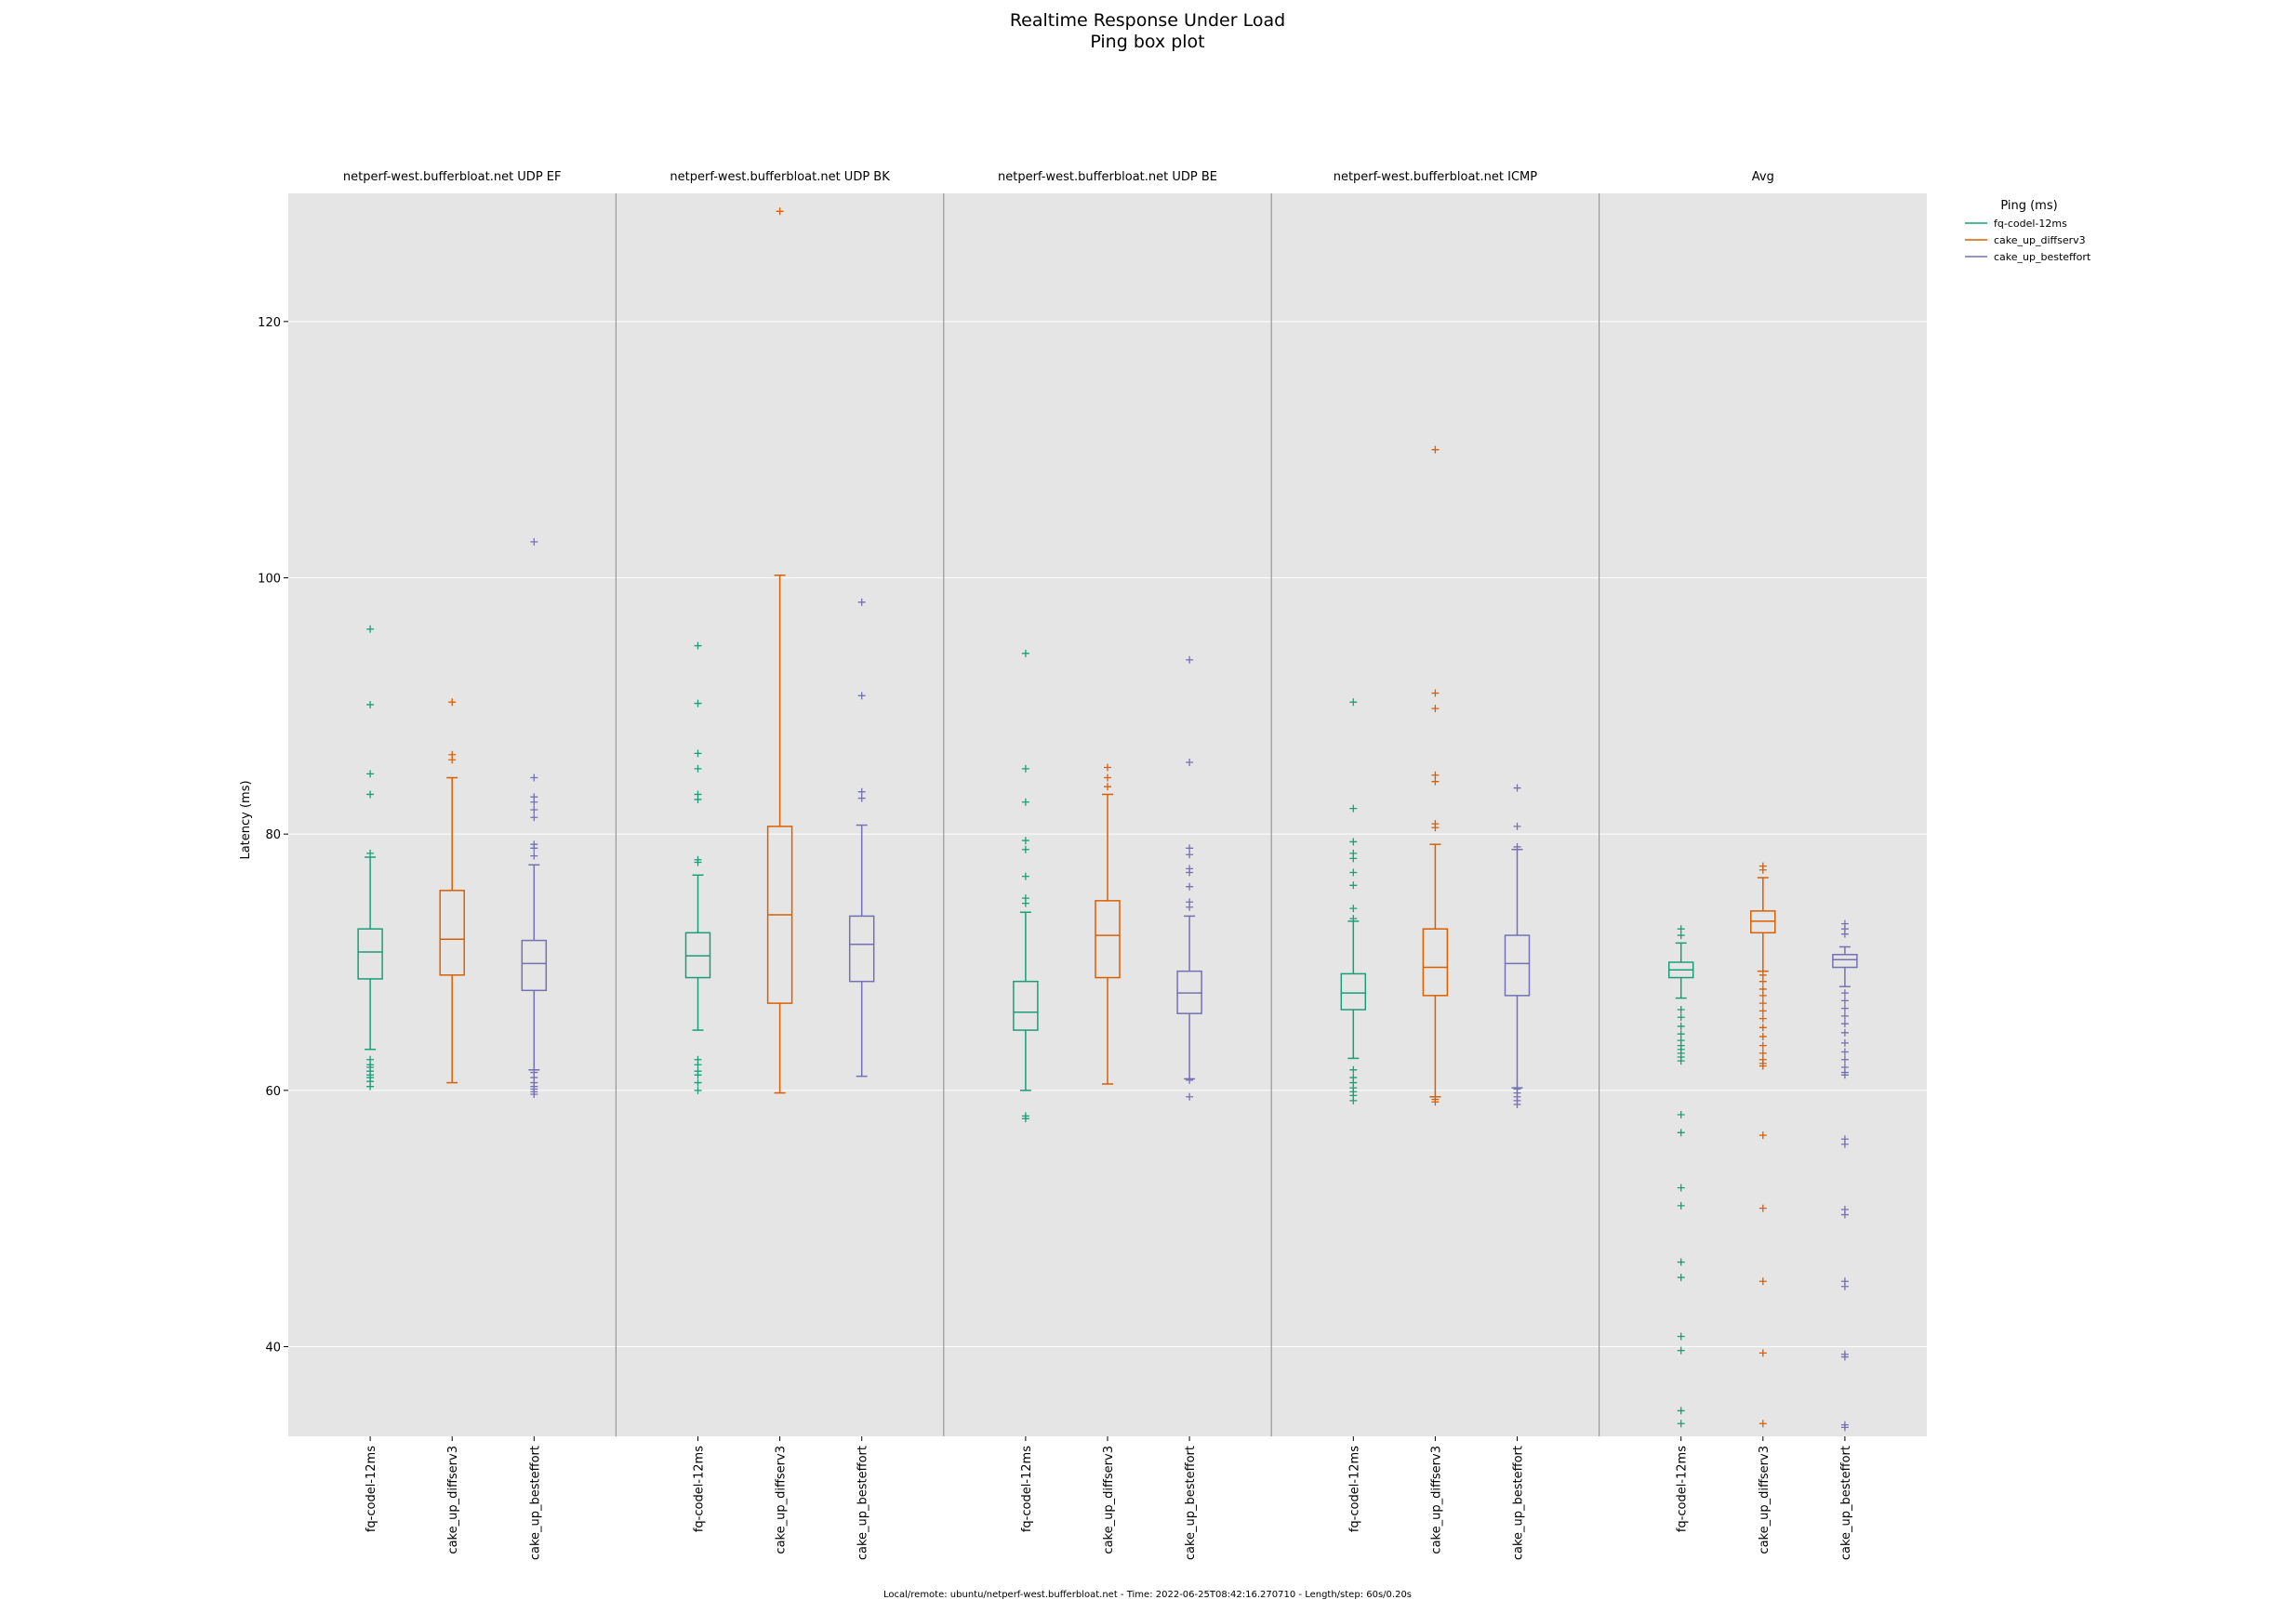 The width and height of the screenshot is (2296, 1613). Describe the element at coordinates (246, 819) in the screenshot. I see `y-axis-label: Latency (ms)` at that location.